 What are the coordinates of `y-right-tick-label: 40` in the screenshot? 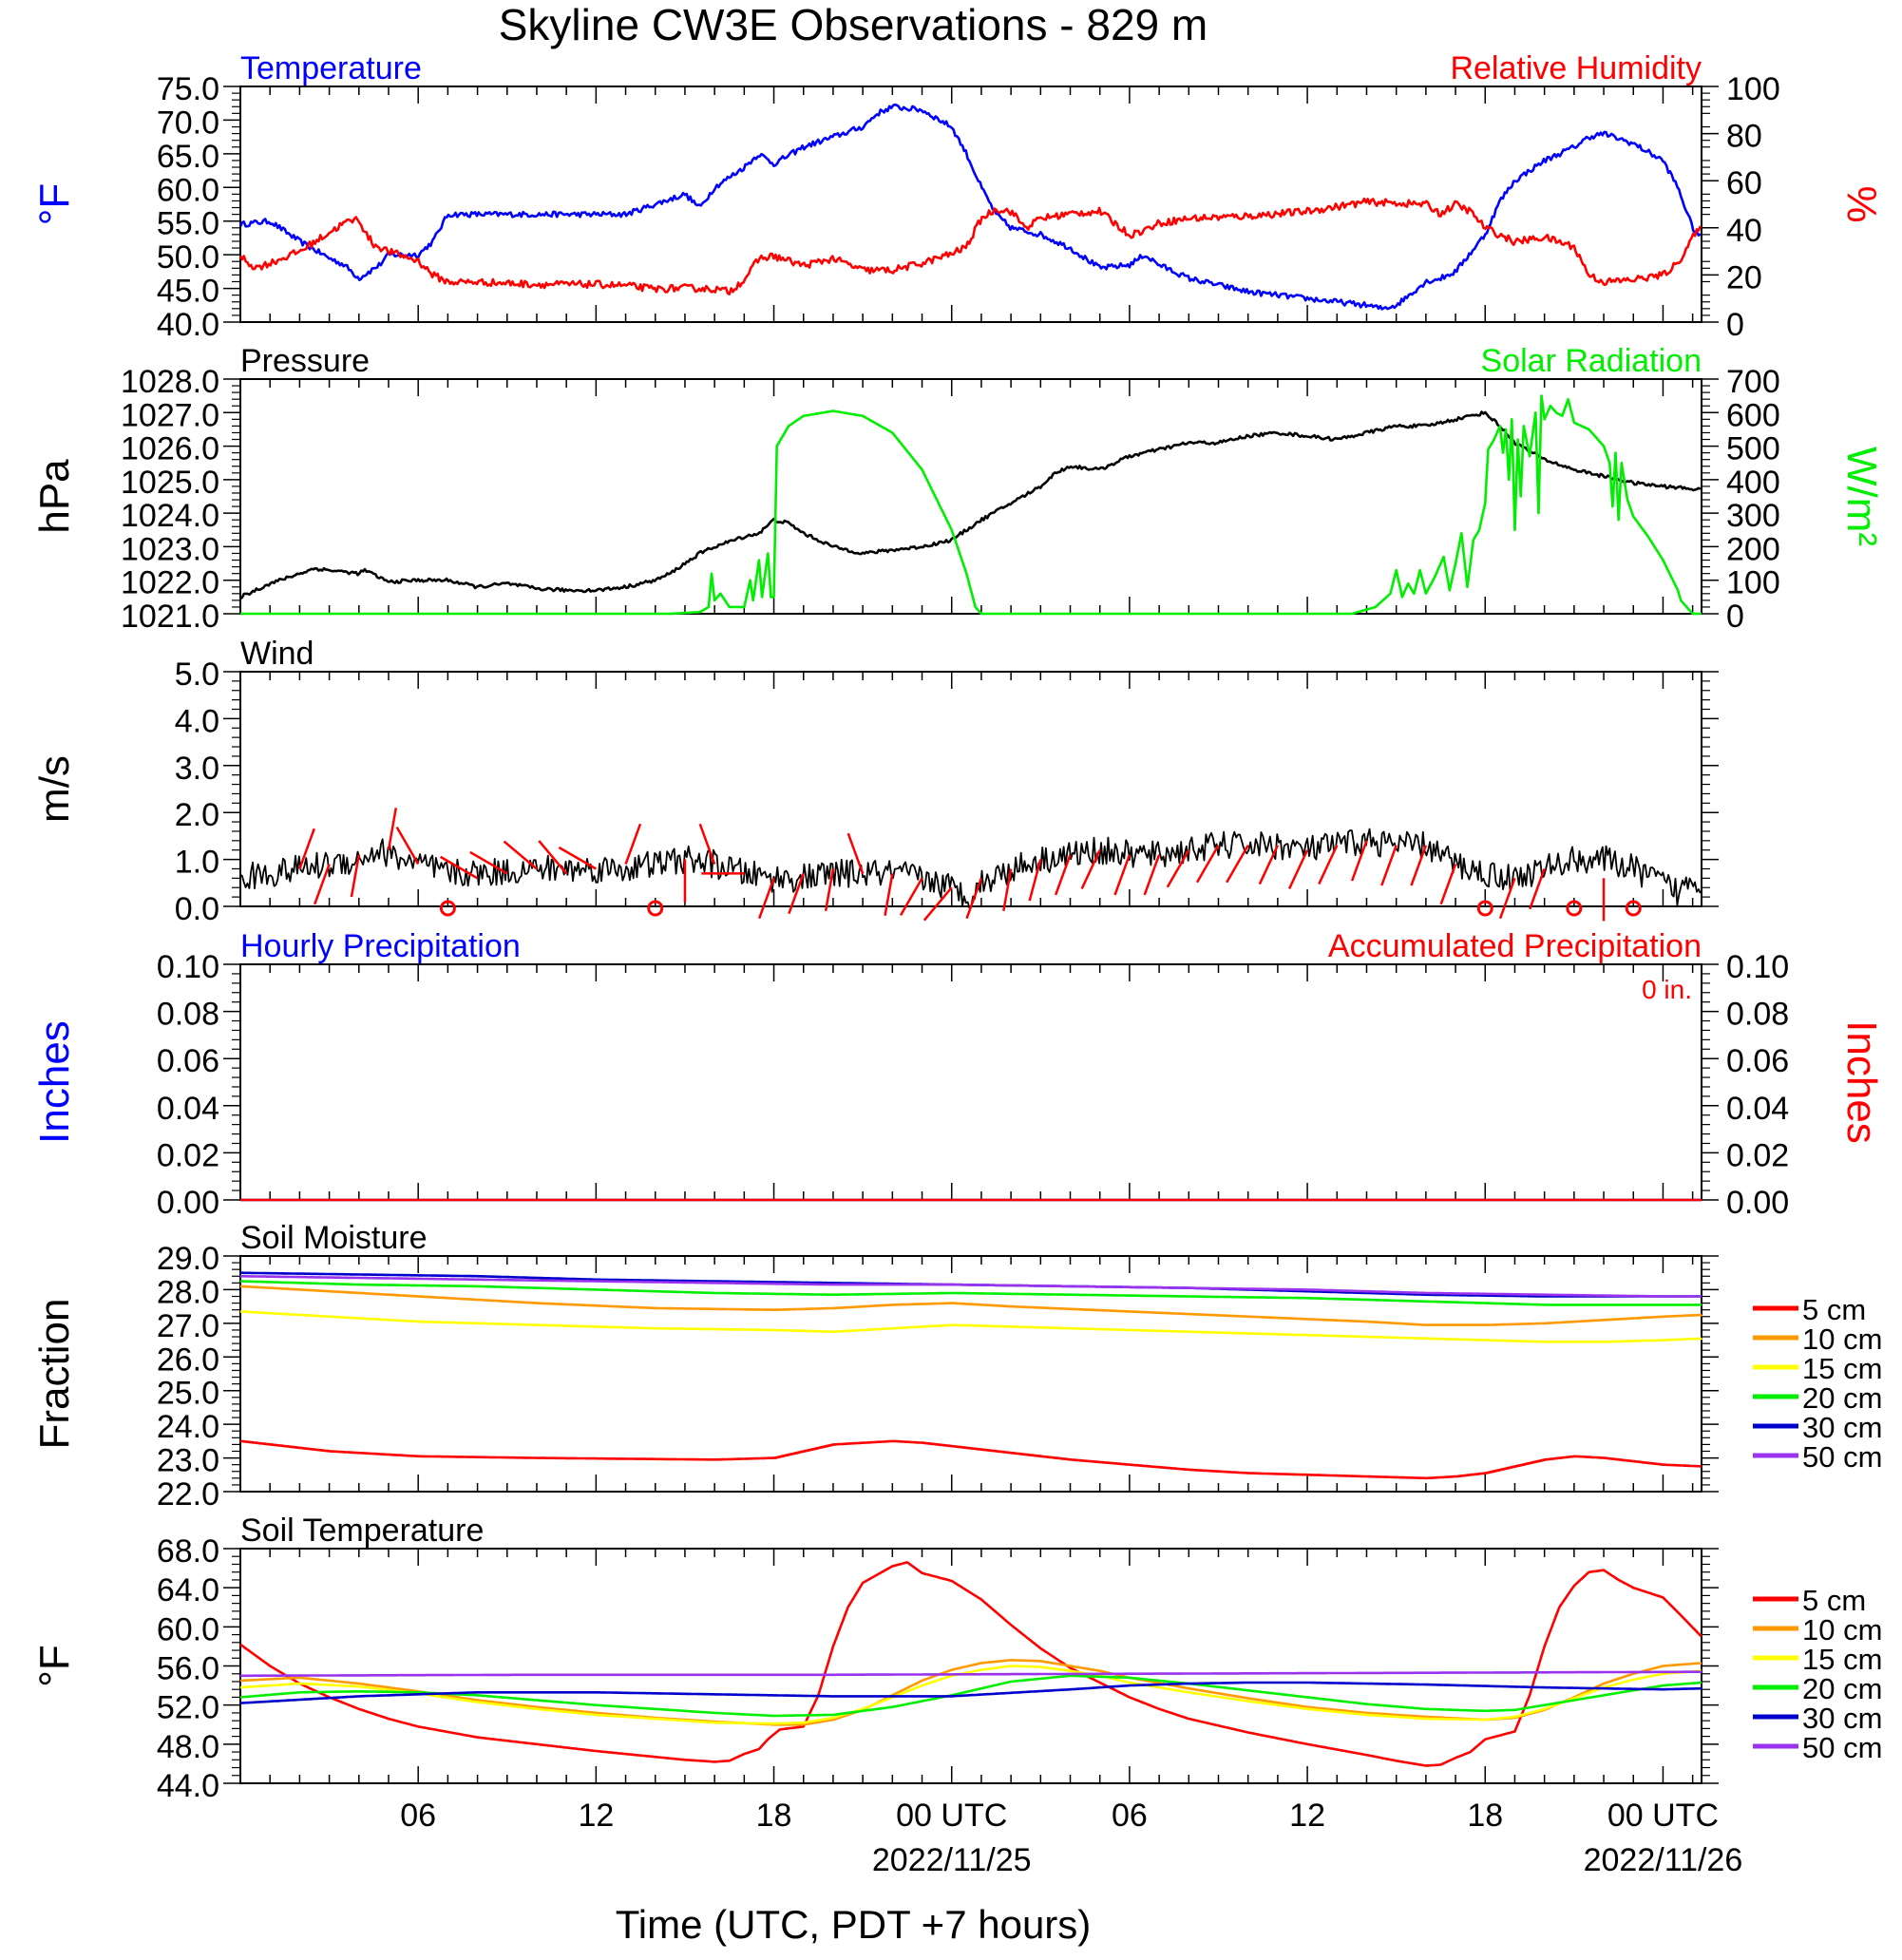 It's located at (1744, 231).